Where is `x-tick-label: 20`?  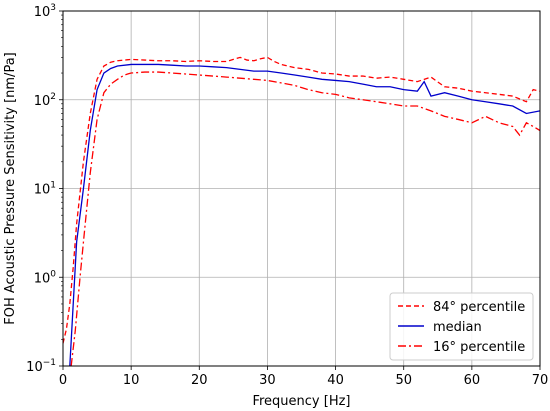
x-tick-label: 20 is located at coordinates (199, 380).